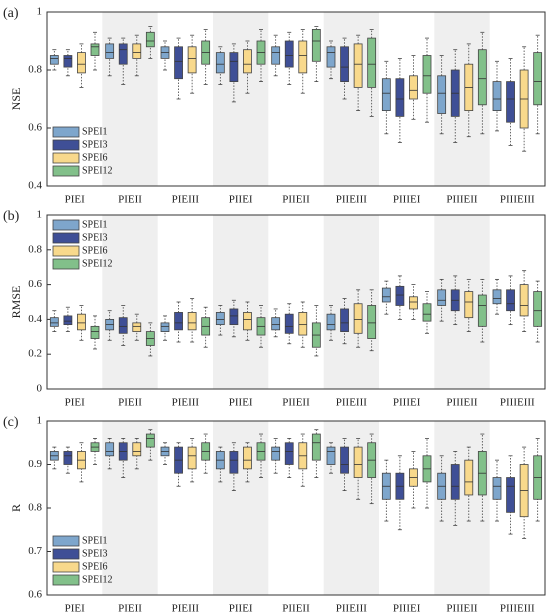 The image size is (550, 614). What do you see at coordinates (16, 508) in the screenshot?
I see `y-axis-label: R` at bounding box center [16, 508].